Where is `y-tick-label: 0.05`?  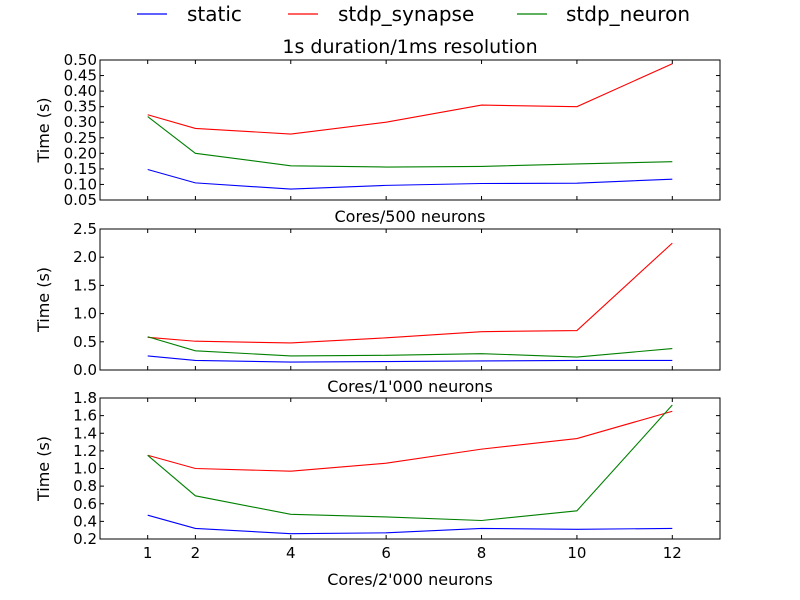 y-tick-label: 0.05 is located at coordinates (80, 200).